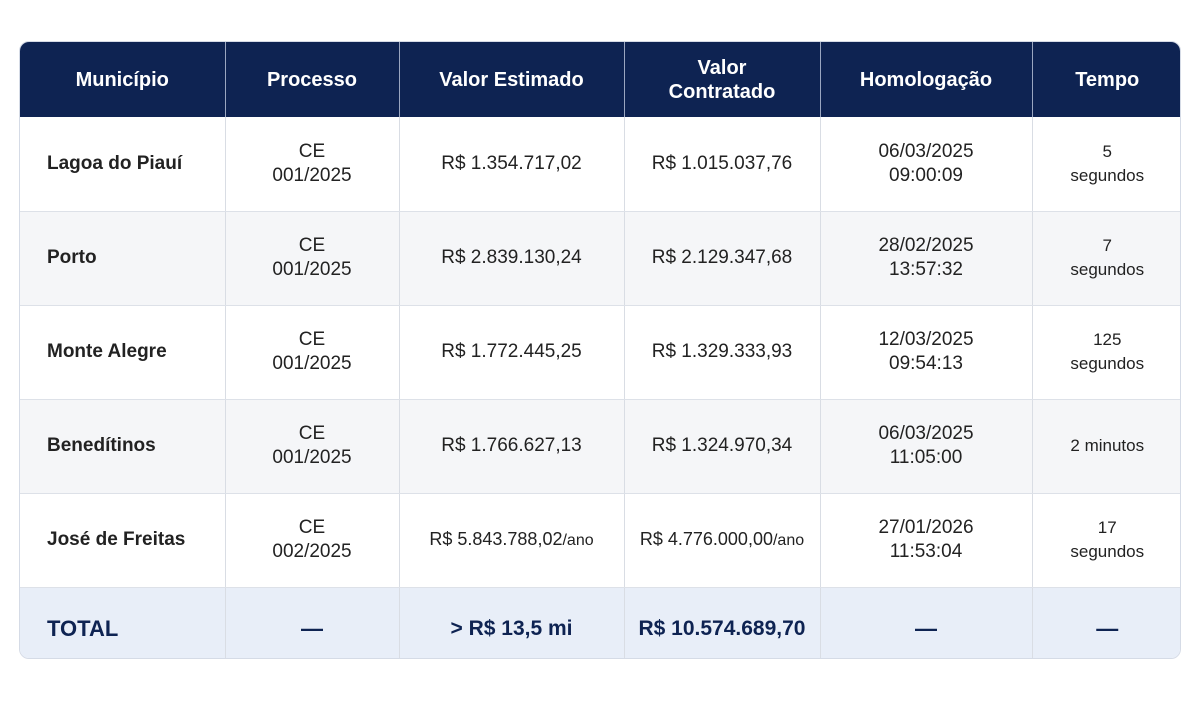 The width and height of the screenshot is (1200, 708). What do you see at coordinates (312, 622) in the screenshot?
I see `total-processo: —` at bounding box center [312, 622].